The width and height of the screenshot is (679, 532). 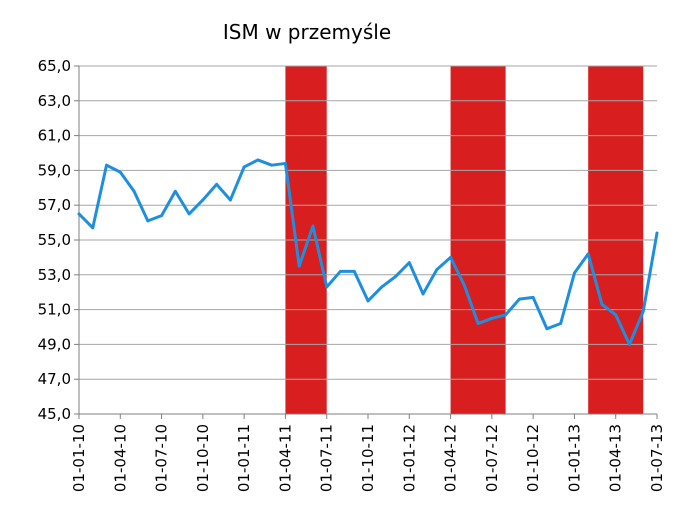 I want to click on y-tick-label: 45,0, so click(x=54, y=414).